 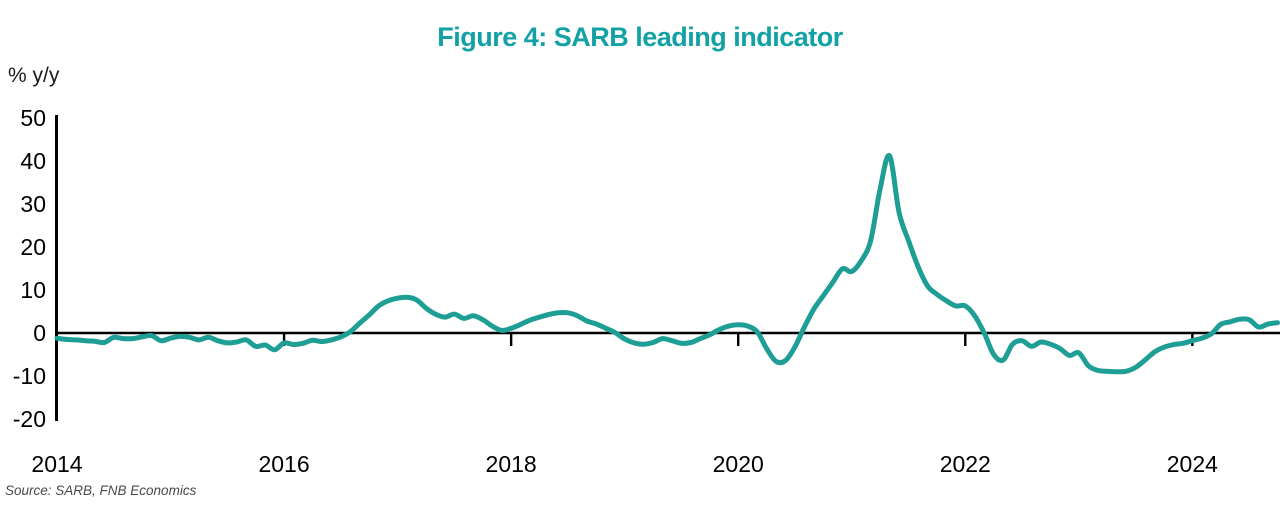 I want to click on y-tick-label: 20, so click(x=33, y=247).